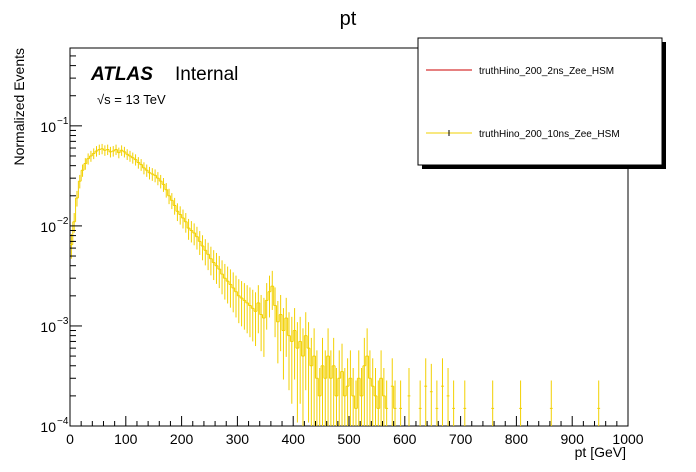  Describe the element at coordinates (549, 134) in the screenshot. I see `legend-label-10ns: truthHino_200_10ns_Zee_HSM` at that location.